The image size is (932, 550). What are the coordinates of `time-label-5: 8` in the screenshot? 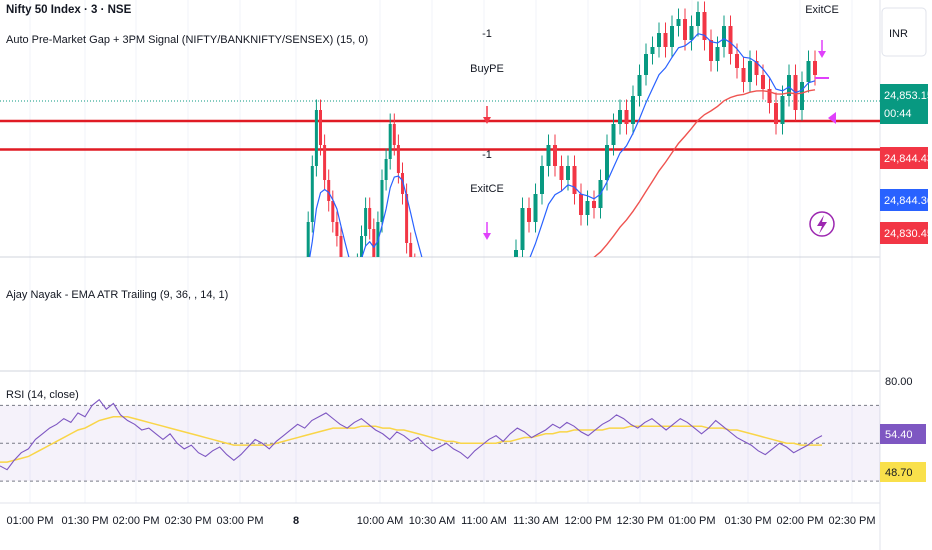 It's located at (296, 521).